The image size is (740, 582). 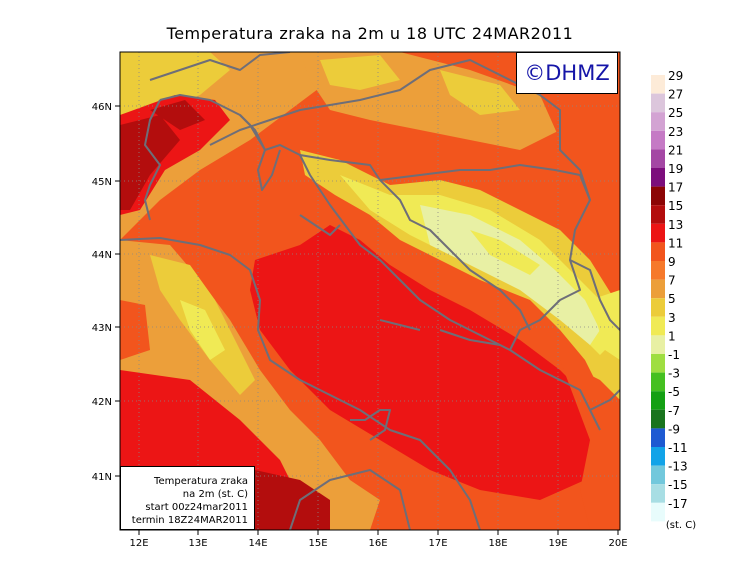 I want to click on colorbar-label: 11, so click(x=675, y=243).